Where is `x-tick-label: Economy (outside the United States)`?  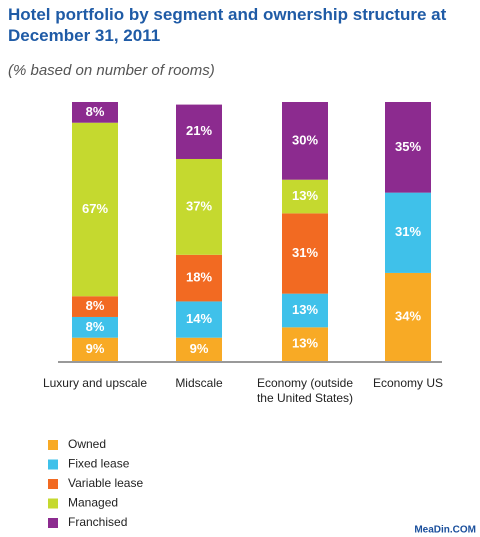
x-tick-label: Economy (outside the United States) is located at coordinates (305, 390).